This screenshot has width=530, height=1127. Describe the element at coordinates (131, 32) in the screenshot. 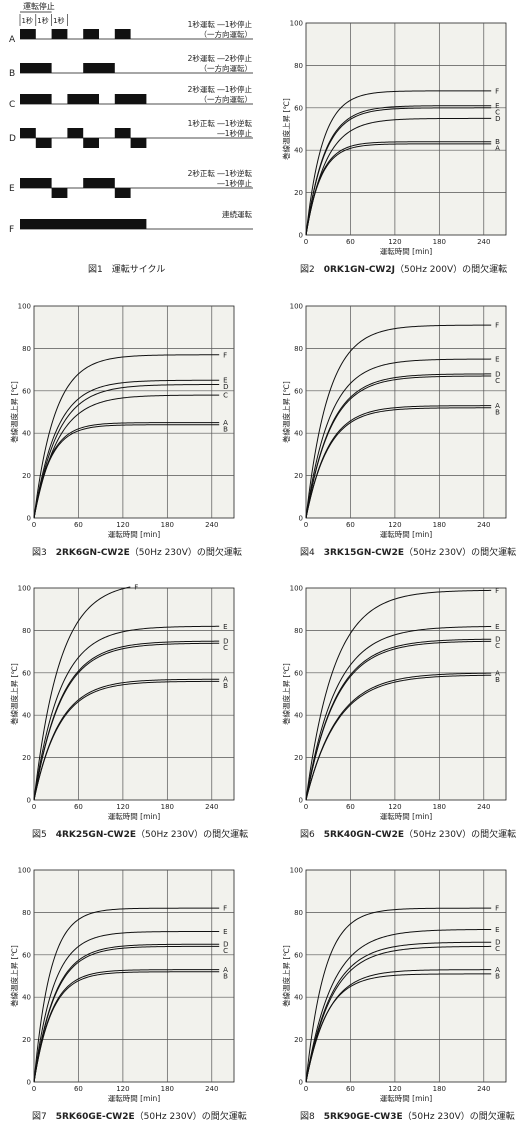

I see `cycle-row-a: A 1秒運転 ―1秒停止（一方向運転）` at that location.